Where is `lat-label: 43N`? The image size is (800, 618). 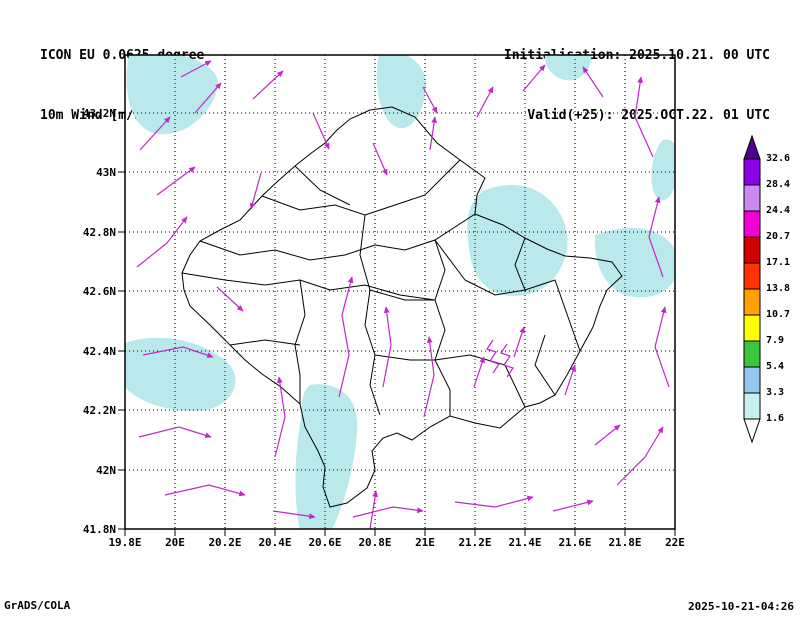 lat-label: 43N is located at coordinates (106, 172).